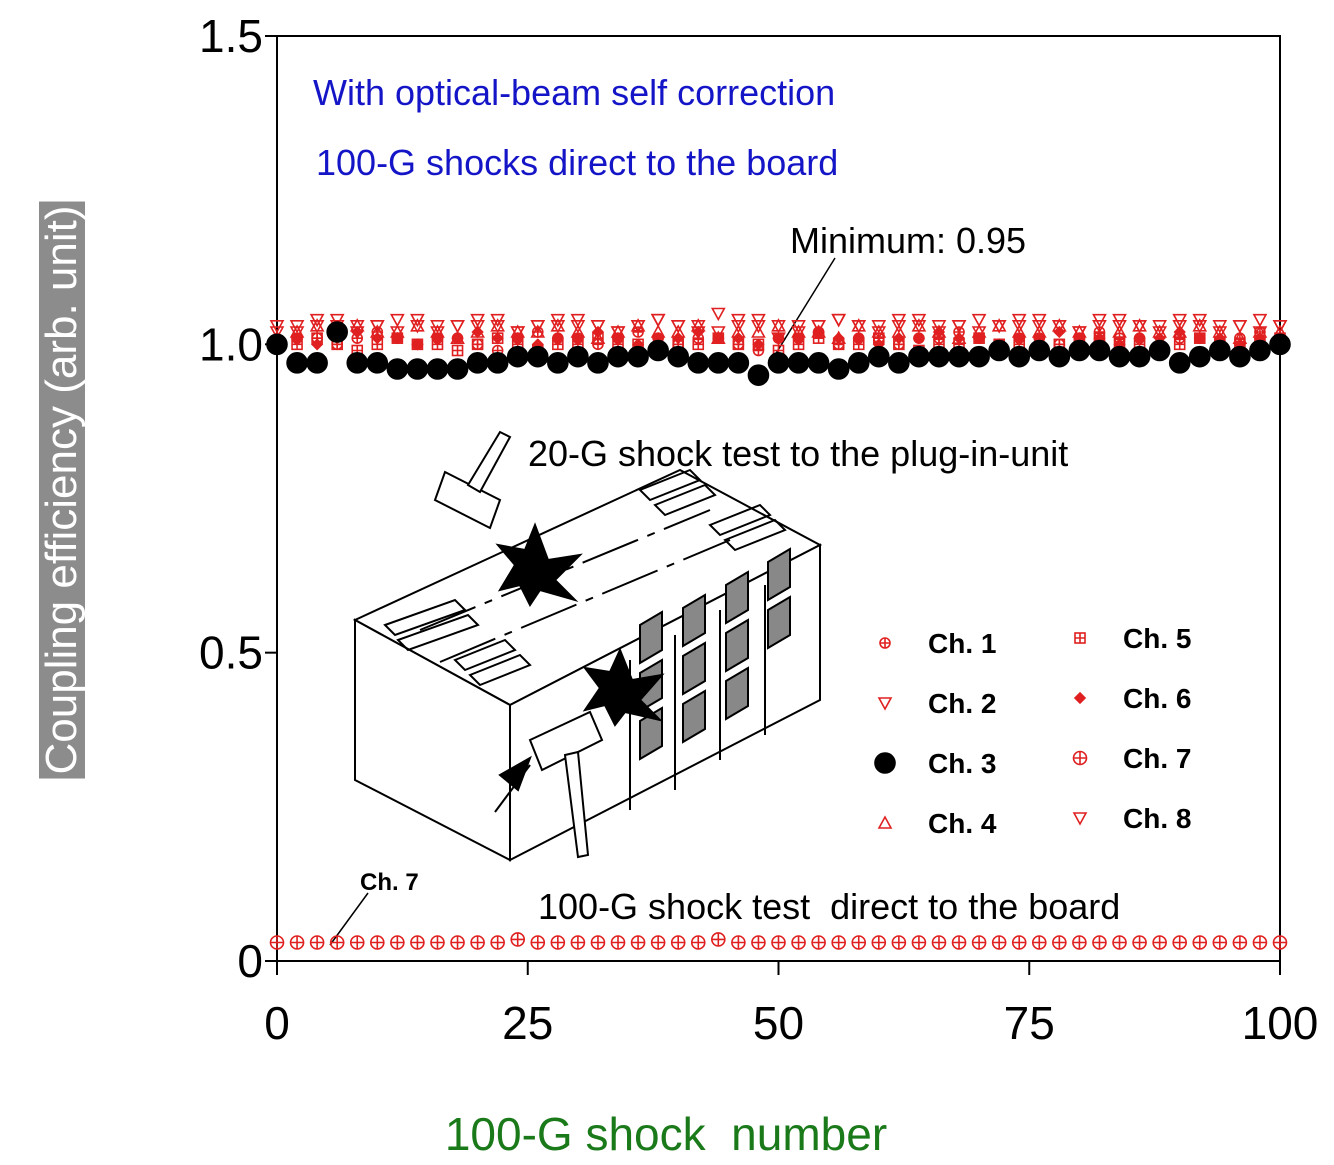 This screenshot has width=1334, height=1165. Describe the element at coordinates (527, 1023) in the screenshot. I see `x-tick-label: 25` at that location.